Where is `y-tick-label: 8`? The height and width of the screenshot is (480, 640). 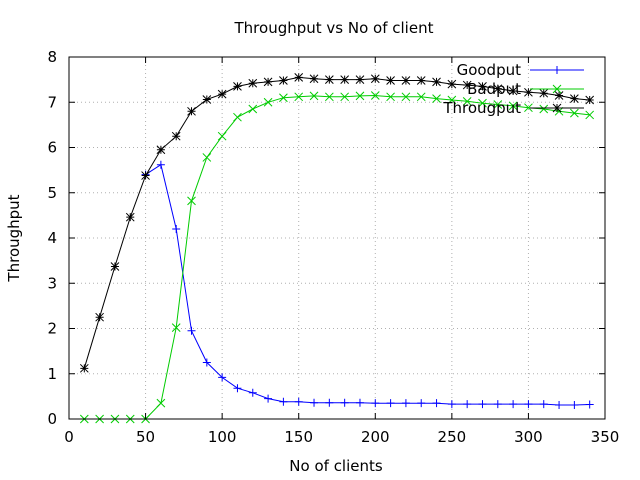
y-tick-label: 8 is located at coordinates (52, 57).